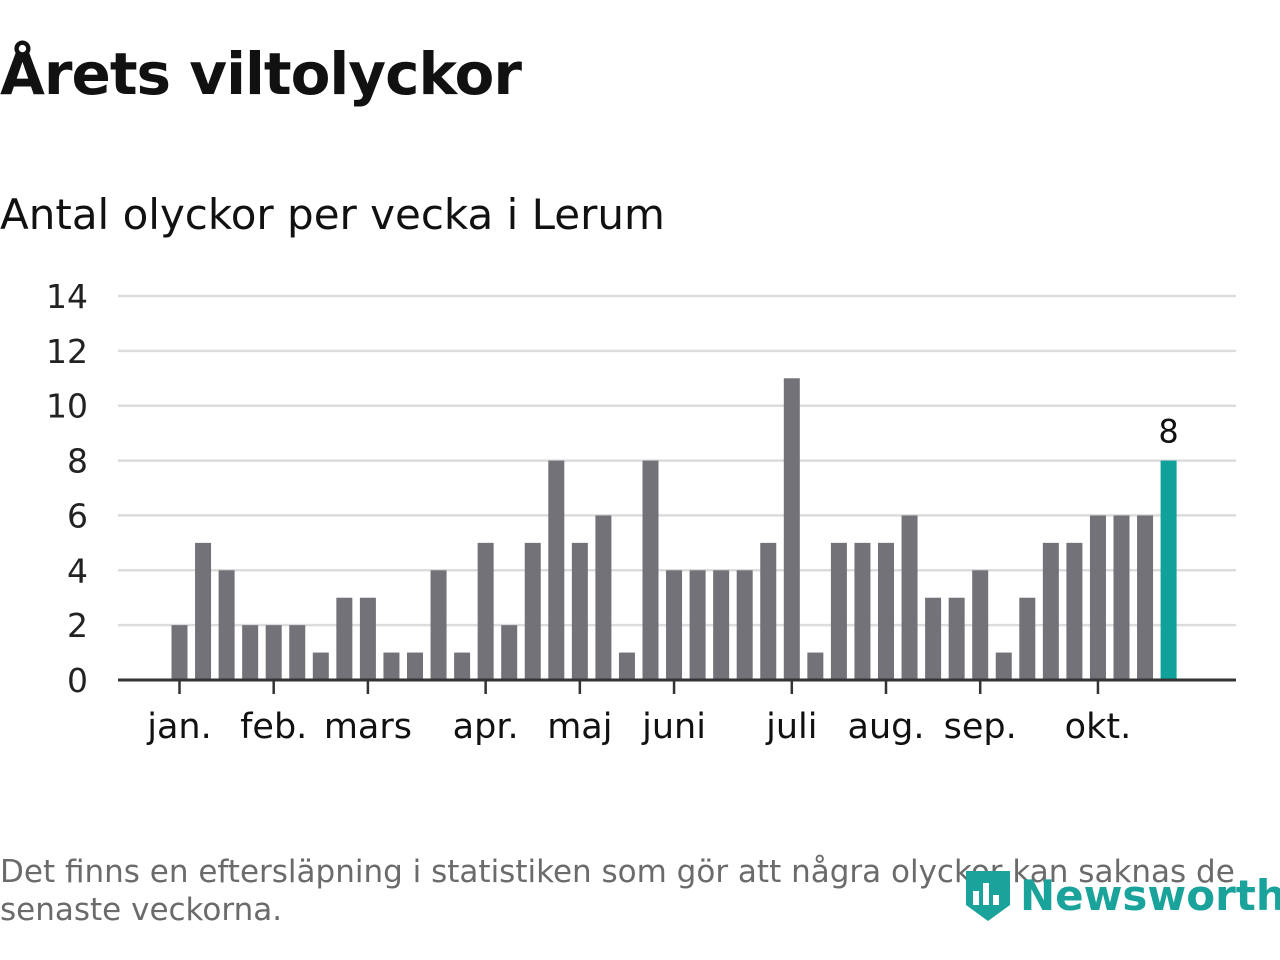  Describe the element at coordinates (273, 727) in the screenshot. I see `x-tick-label: feb.` at that location.